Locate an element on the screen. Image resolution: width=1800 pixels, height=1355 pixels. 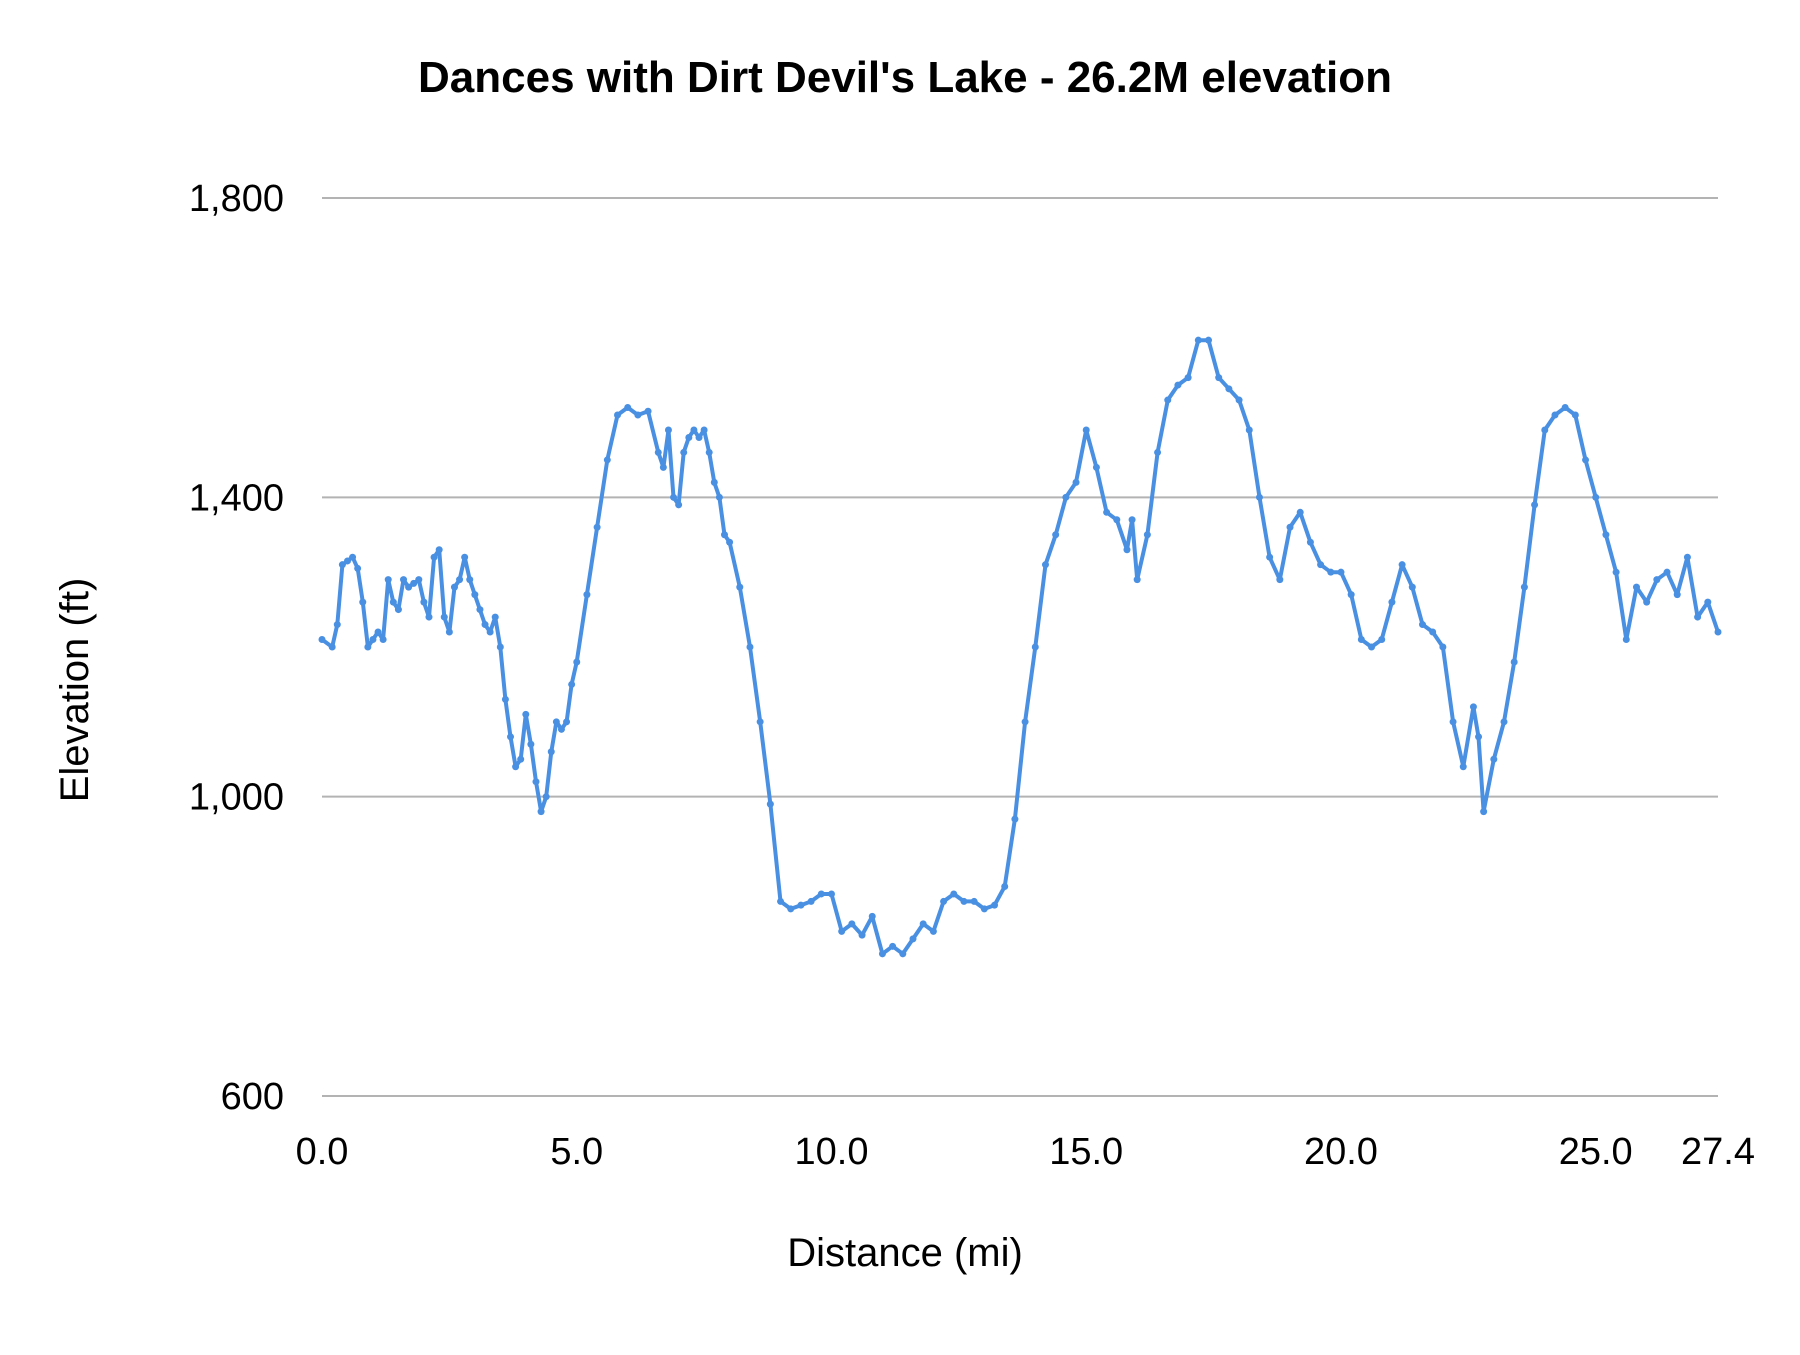
x-tick-label: 5.0 is located at coordinates (576, 1152).